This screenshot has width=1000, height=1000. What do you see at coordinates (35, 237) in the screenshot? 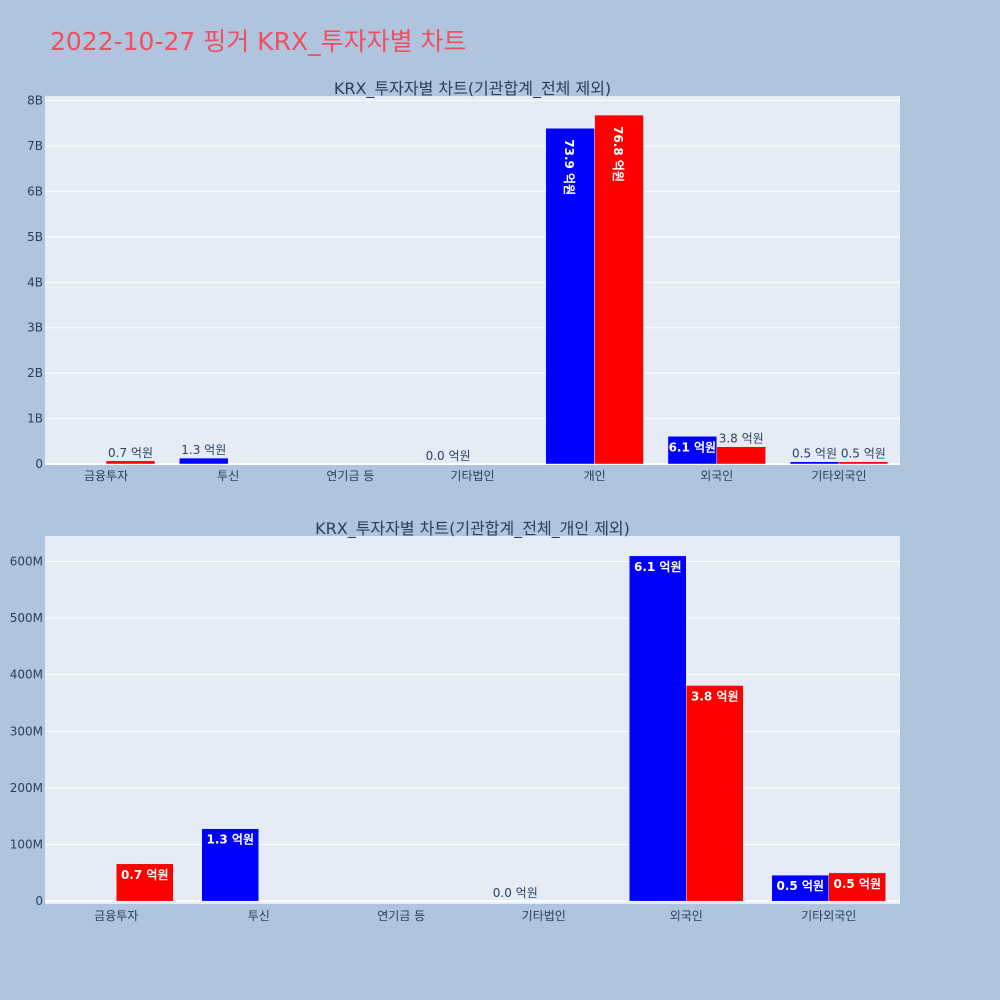
I see `y-tick-label: 5B` at bounding box center [35, 237].